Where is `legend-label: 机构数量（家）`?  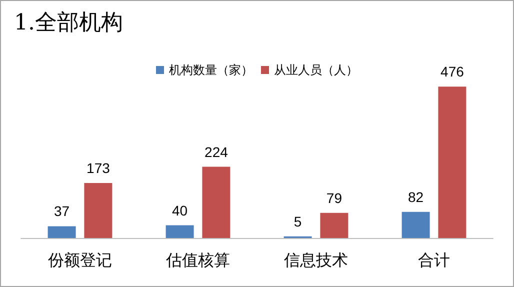 legend-label: 机构数量（家） is located at coordinates (211, 70).